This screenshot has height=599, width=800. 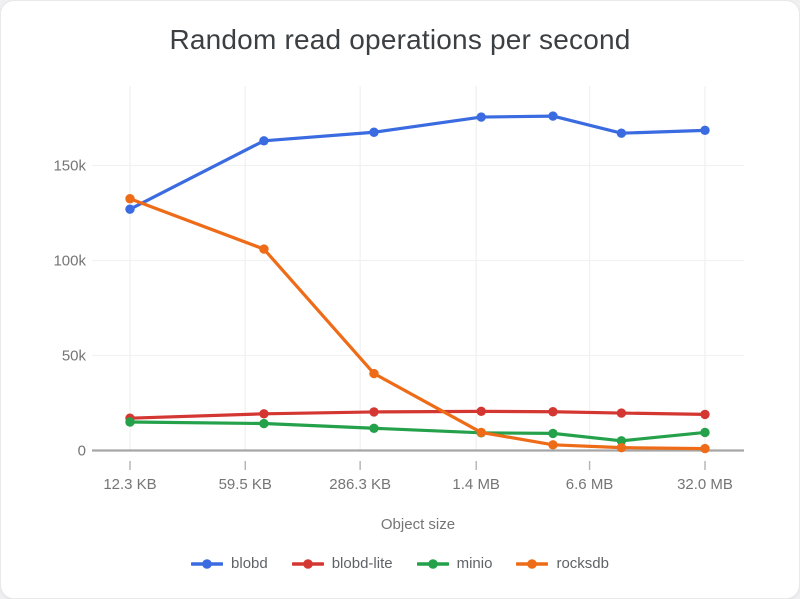 I want to click on legend-label: rocksdb, so click(x=582, y=563).